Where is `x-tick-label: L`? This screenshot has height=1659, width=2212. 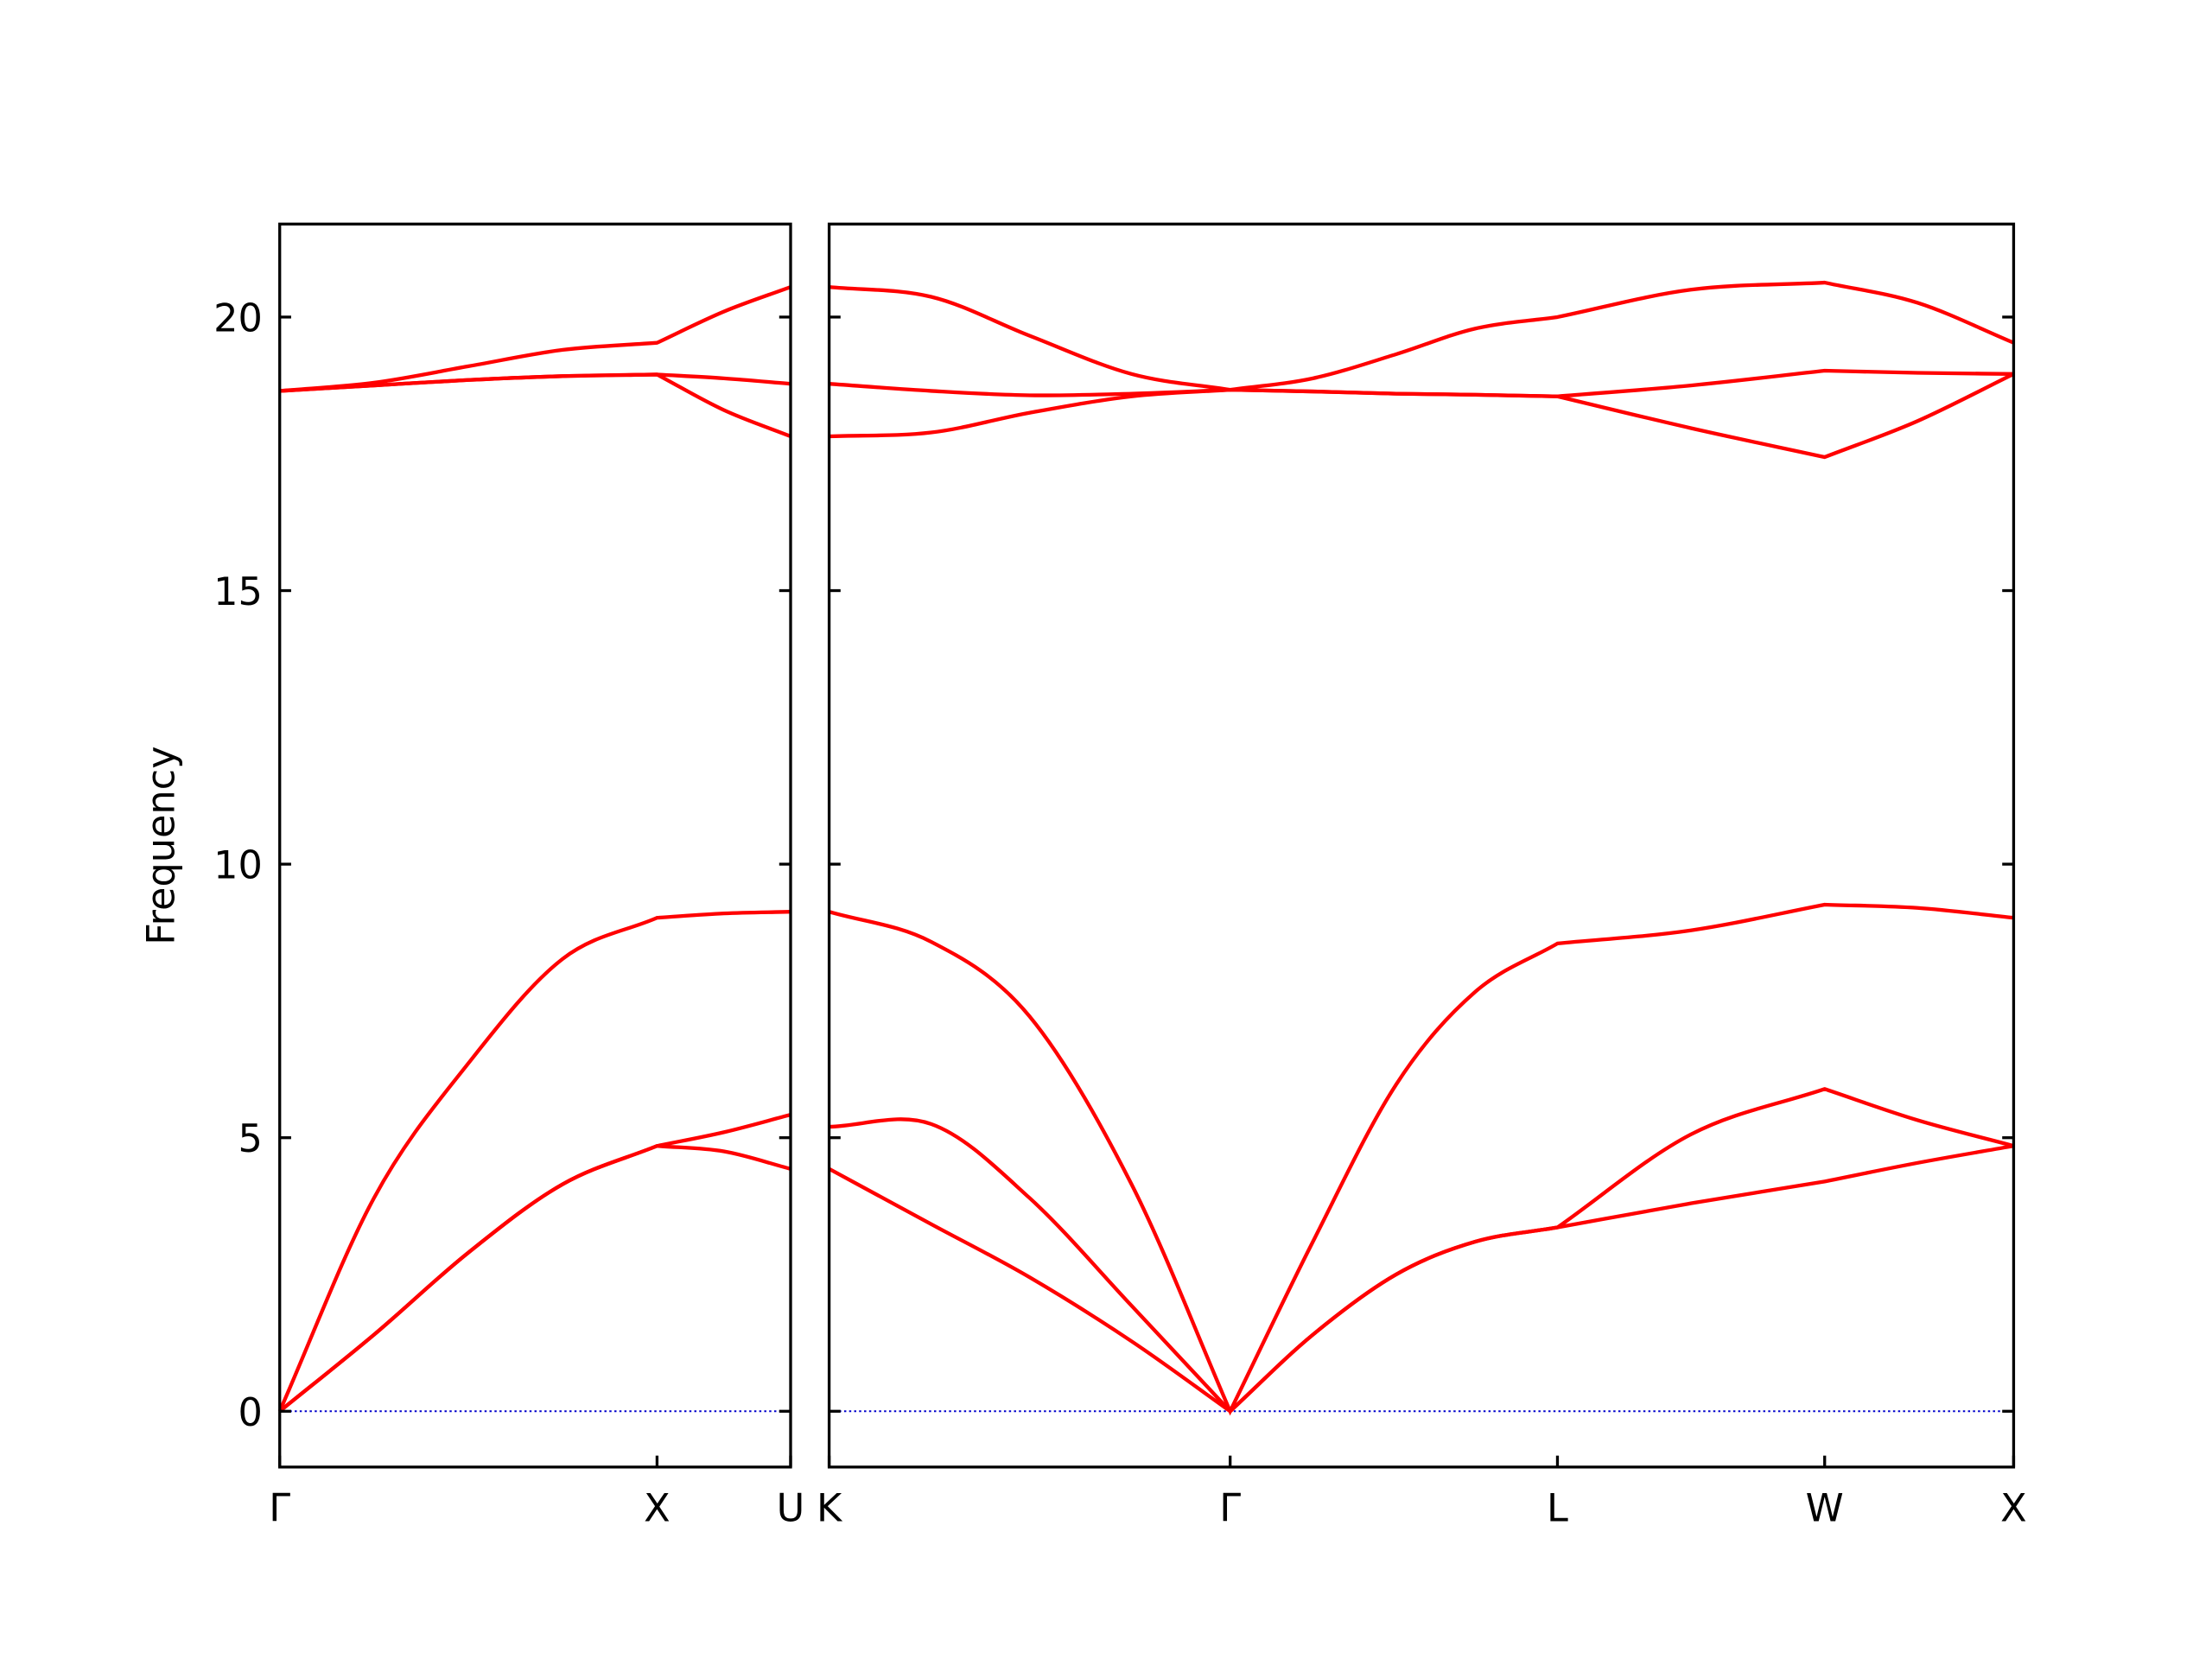 x-tick-label: L is located at coordinates (1557, 1508).